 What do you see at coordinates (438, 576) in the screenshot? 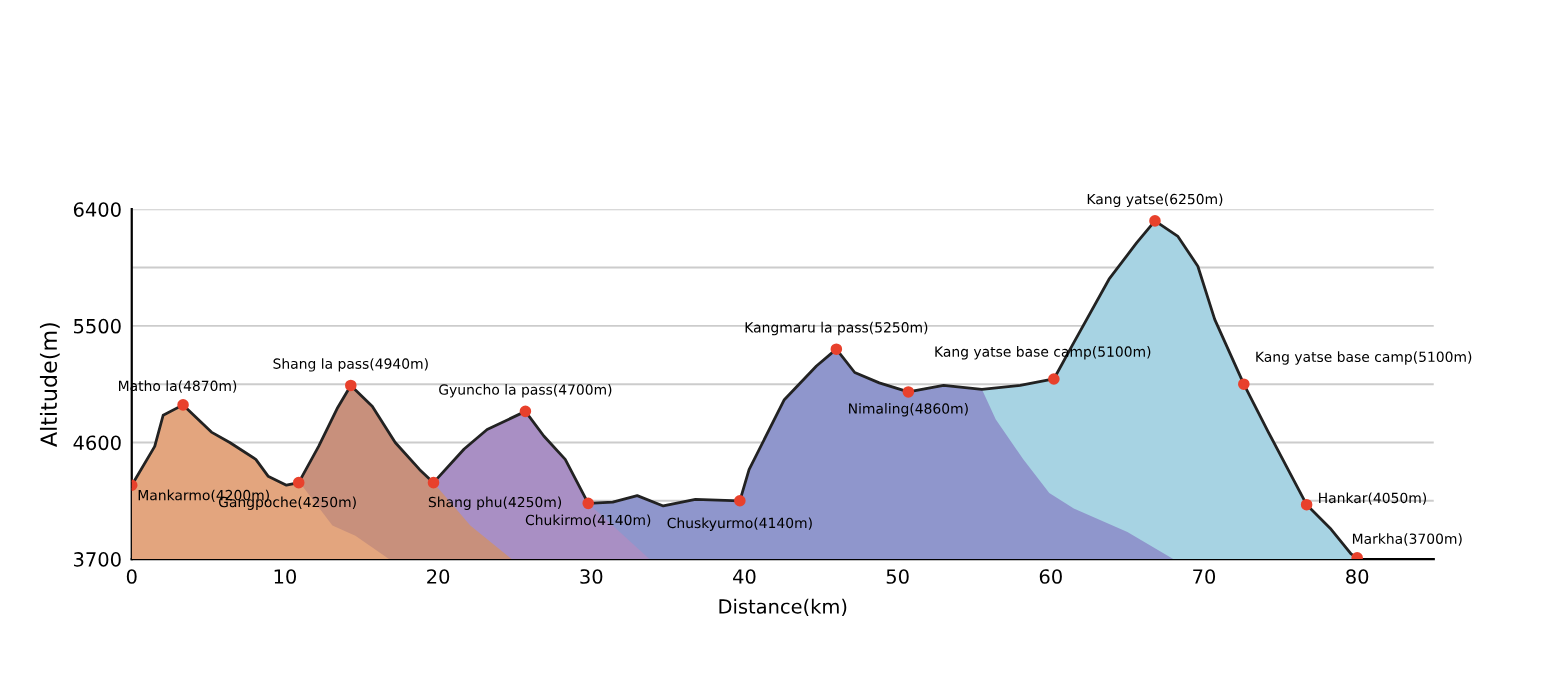
I see `x-tick-label: 20` at bounding box center [438, 576].